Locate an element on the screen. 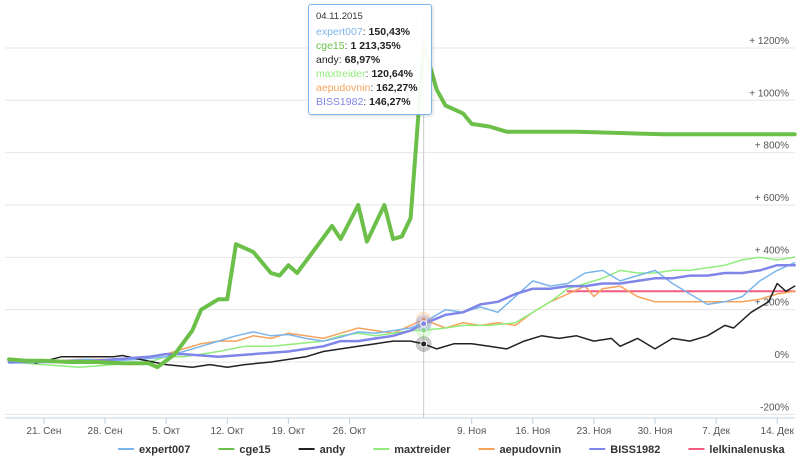  tooltip-row-aepudovnin: aepudovnin: 162,27% is located at coordinates (370, 88).